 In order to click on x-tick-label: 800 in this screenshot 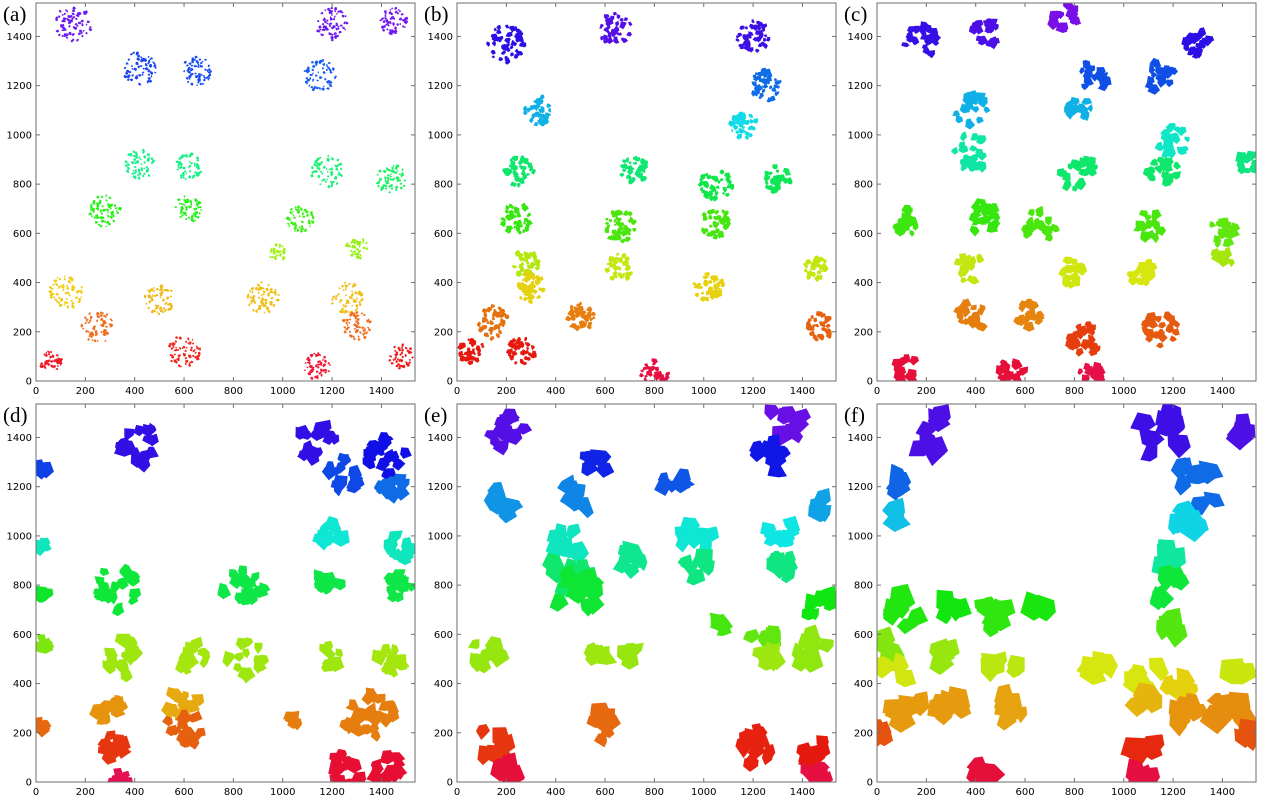, I will do `click(654, 792)`.